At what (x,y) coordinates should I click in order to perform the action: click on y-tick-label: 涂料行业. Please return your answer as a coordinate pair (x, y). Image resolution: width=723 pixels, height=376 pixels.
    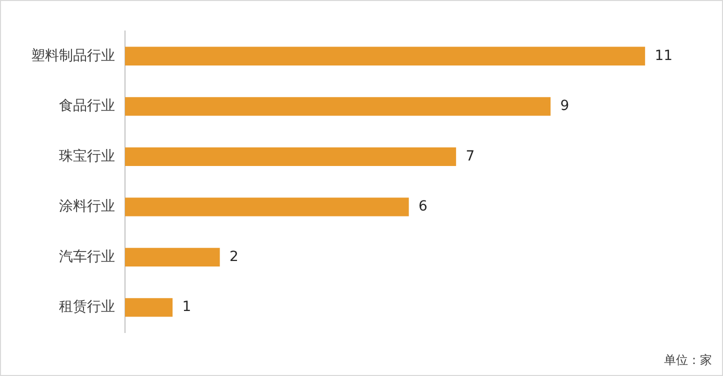
    Looking at the image, I should click on (87, 206).